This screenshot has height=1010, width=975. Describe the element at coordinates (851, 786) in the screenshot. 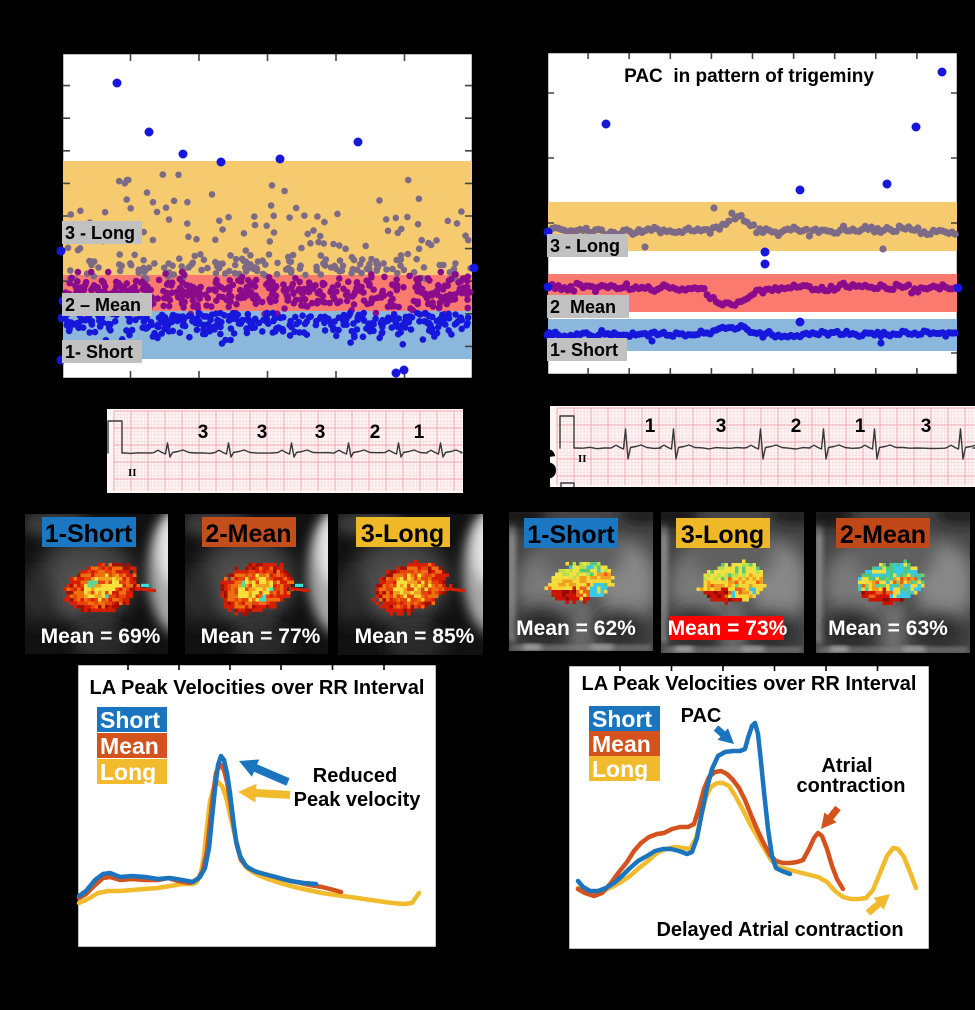

I see `svg-text: contraction` at that location.